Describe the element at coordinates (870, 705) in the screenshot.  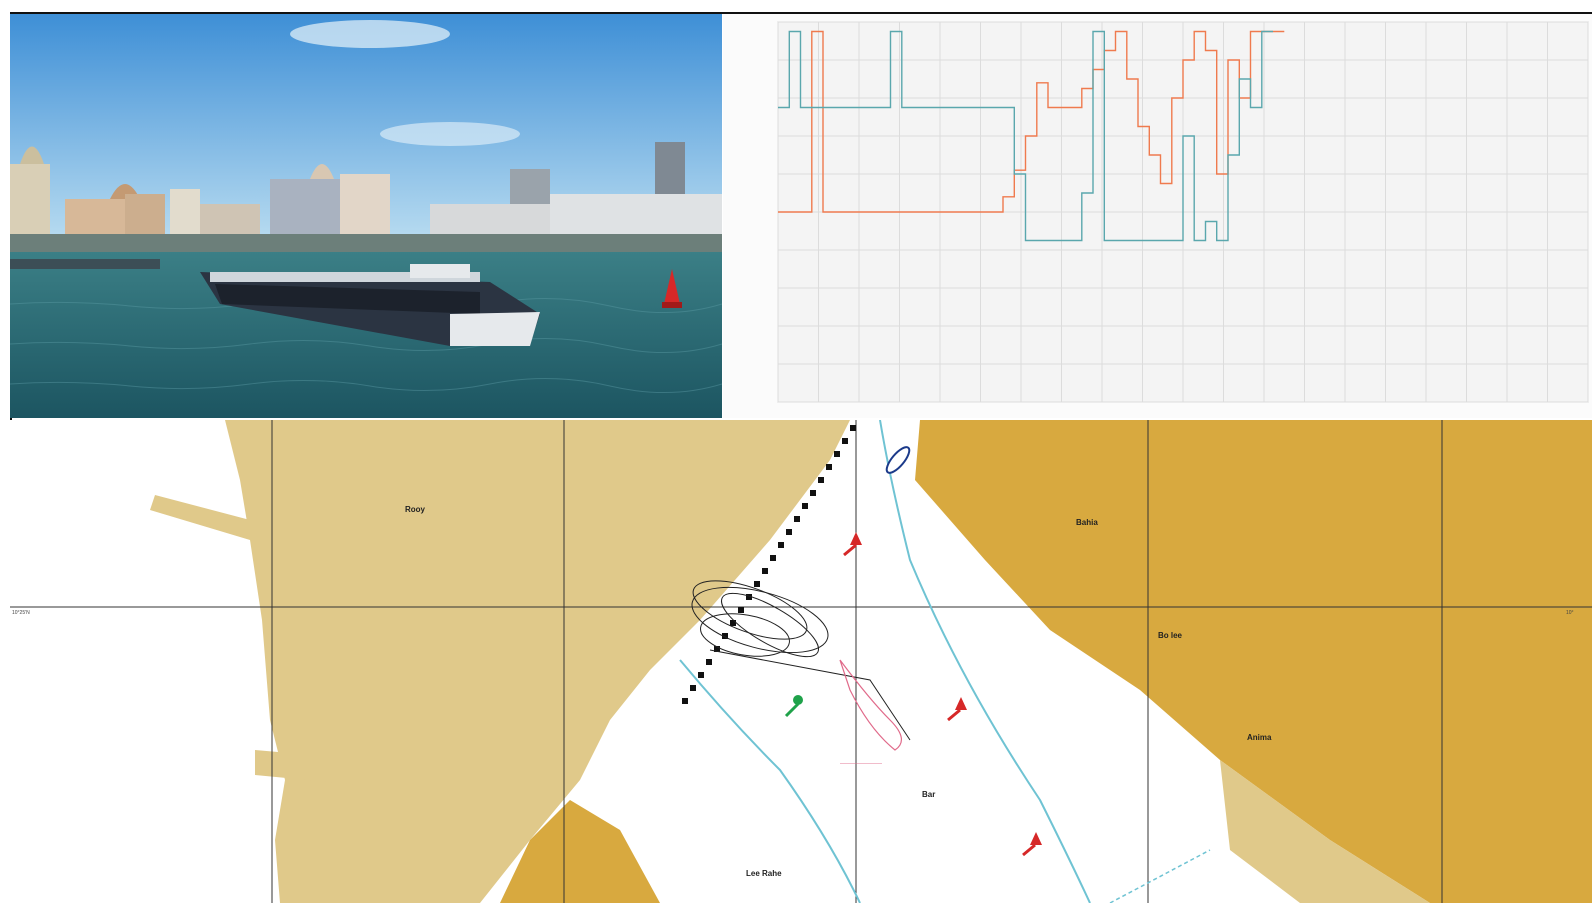
I see `planned-track` at that location.